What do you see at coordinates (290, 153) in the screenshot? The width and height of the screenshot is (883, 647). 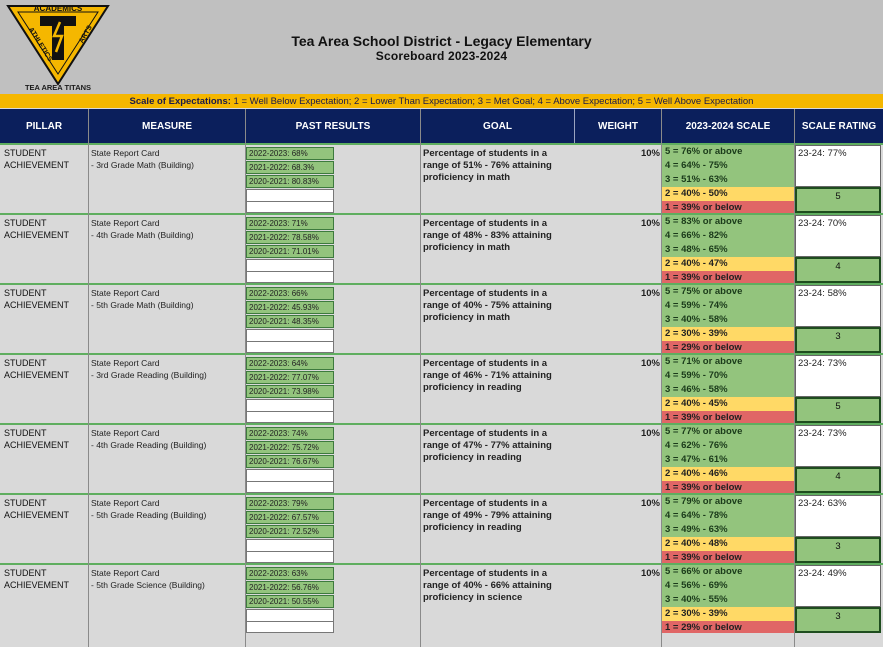 I see `past-result-value: 2022-2023: 68%` at bounding box center [290, 153].